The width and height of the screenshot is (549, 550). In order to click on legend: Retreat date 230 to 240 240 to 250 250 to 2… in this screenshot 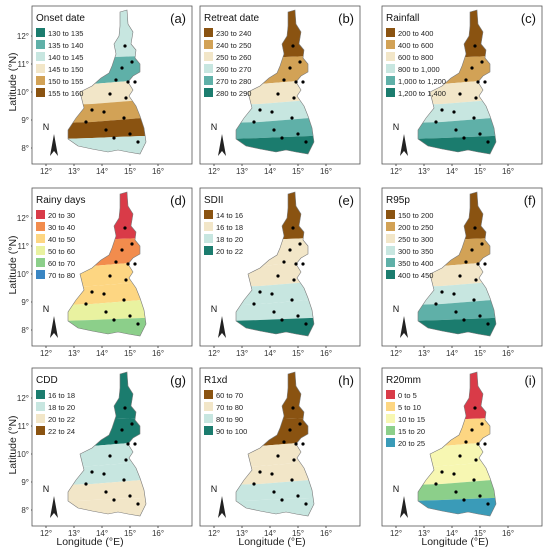, I will do `click(231, 55)`.